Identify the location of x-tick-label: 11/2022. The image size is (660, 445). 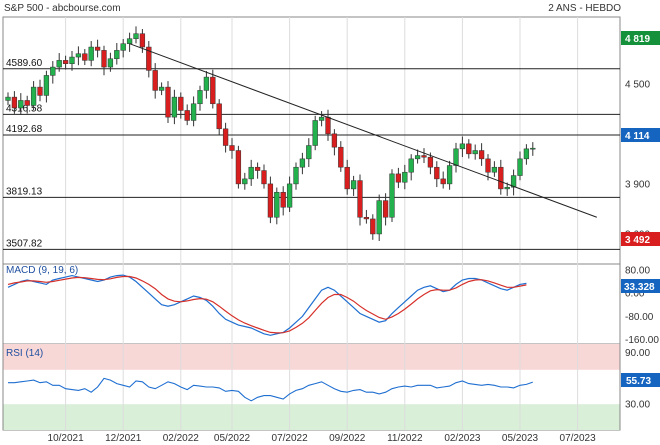
(405, 438).